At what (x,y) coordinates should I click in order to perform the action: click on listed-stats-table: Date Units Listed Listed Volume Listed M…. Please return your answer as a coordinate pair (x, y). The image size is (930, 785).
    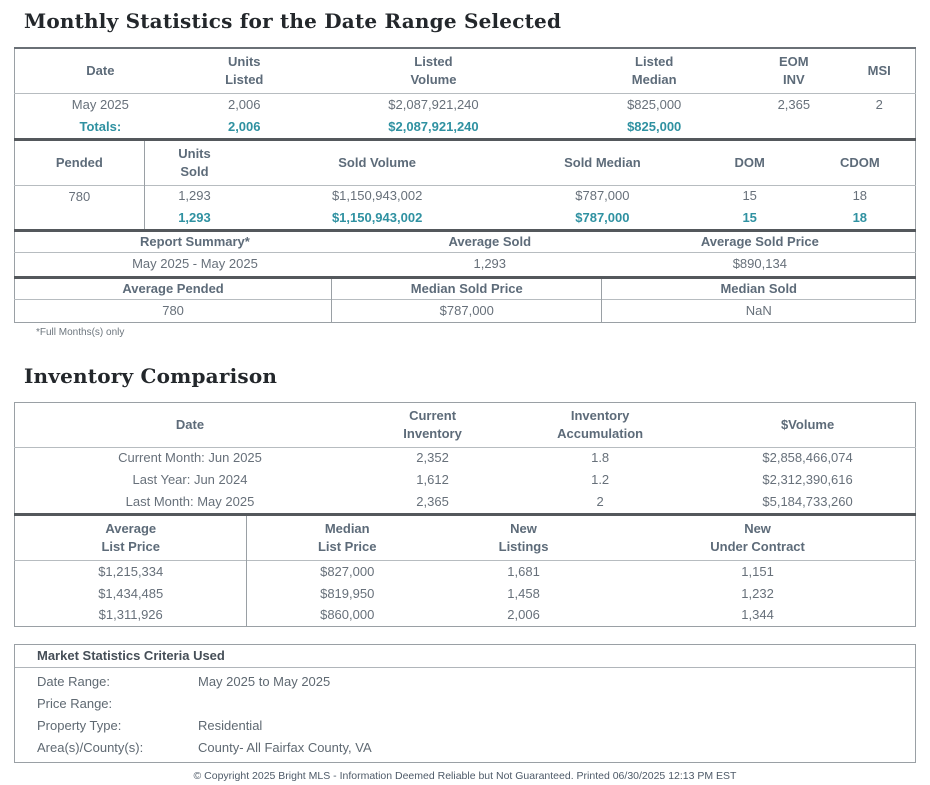
    Looking at the image, I should click on (465, 92).